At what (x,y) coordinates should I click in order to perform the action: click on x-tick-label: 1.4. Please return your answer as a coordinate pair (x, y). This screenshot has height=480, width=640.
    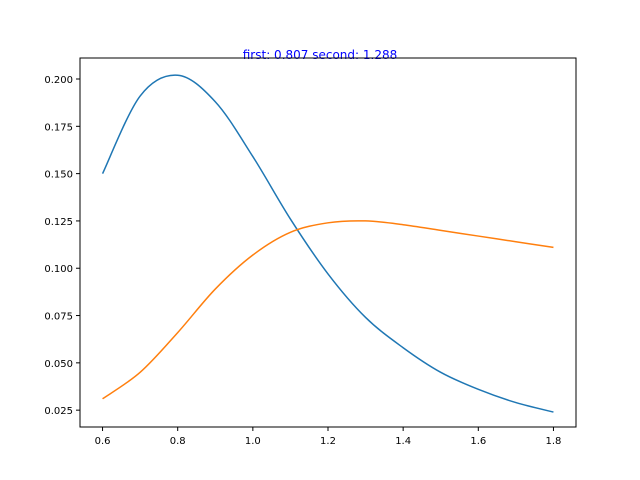
    Looking at the image, I should click on (403, 441).